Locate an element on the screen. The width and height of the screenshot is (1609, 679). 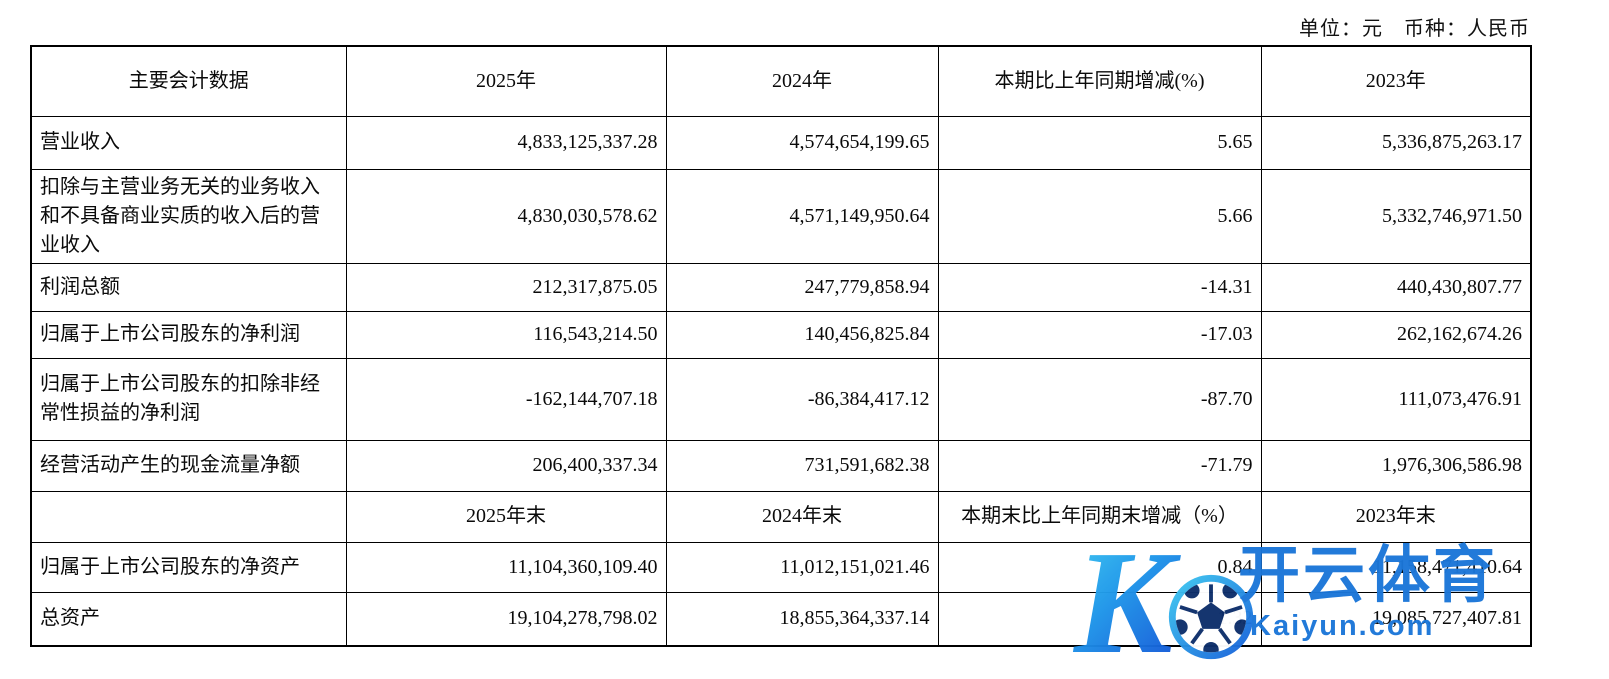
row-label: 归属于上市公司股东的净资产 is located at coordinates (188, 567).